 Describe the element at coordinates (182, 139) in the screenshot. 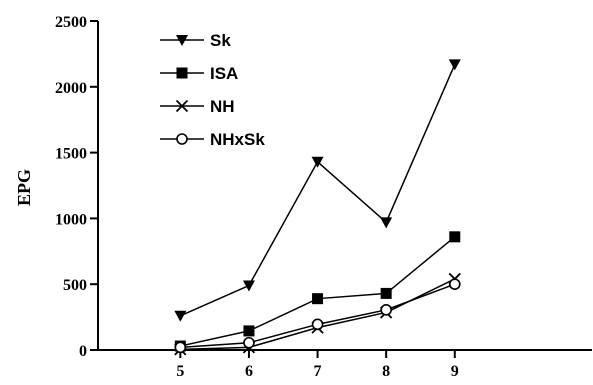

I see `legend-marker-nhxsk` at that location.